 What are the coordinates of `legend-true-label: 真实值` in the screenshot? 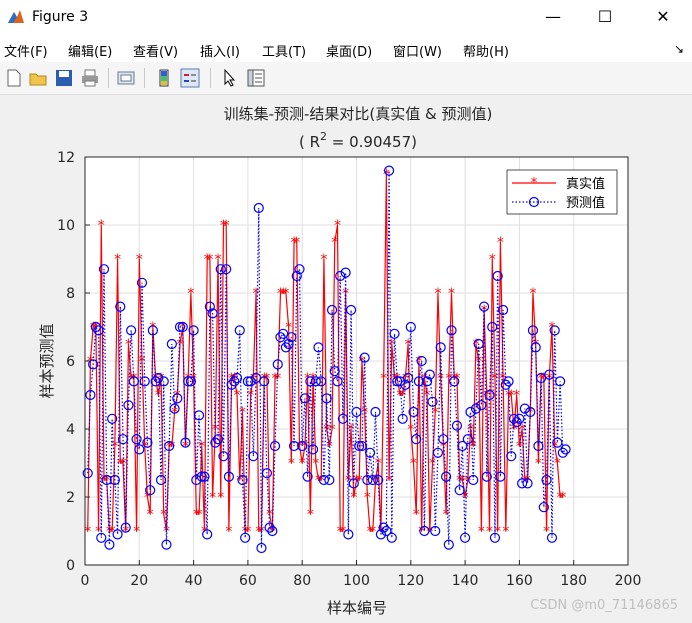 It's located at (585, 184).